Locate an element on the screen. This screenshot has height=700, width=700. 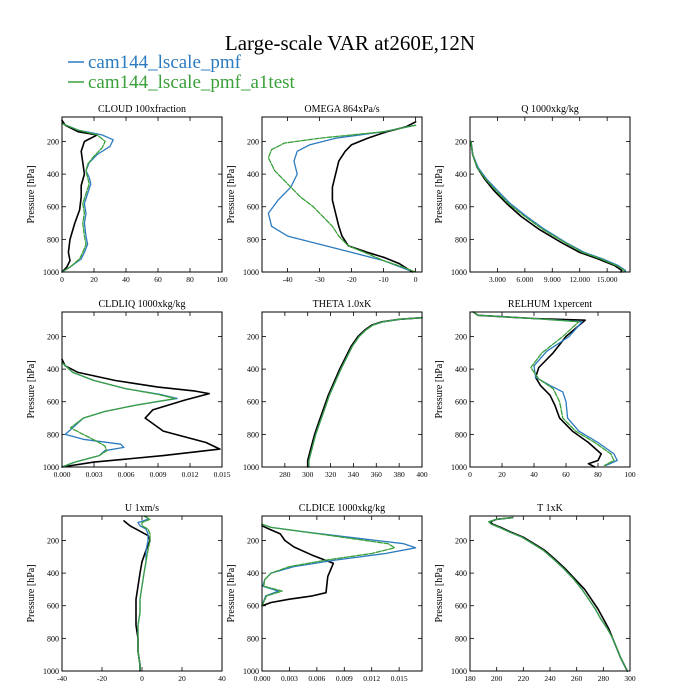
x-tick-label: -10 is located at coordinates (384, 279).